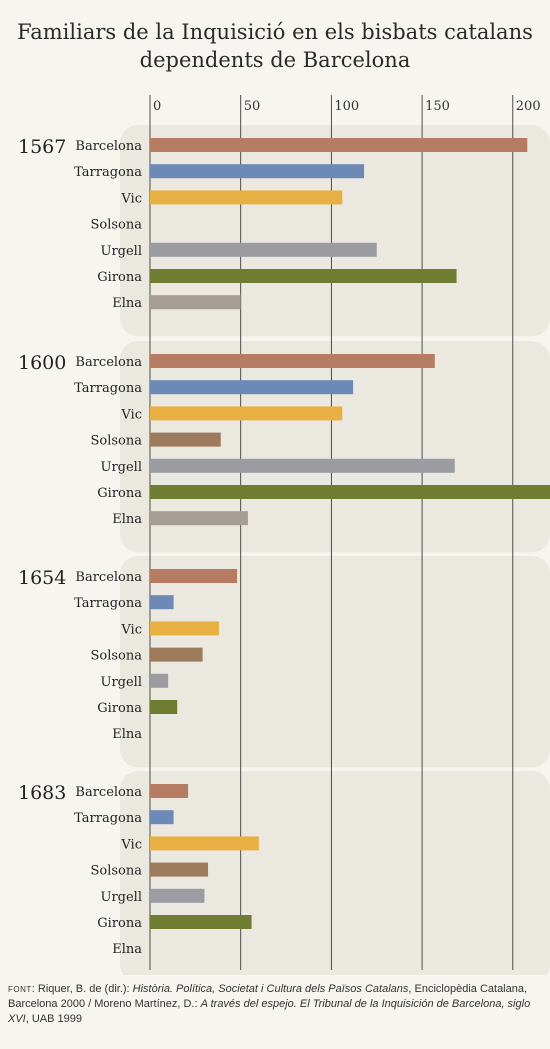 Image resolution: width=550 pixels, height=1049 pixels. I want to click on source-text-3: , UAB 1999, so click(53, 1019).